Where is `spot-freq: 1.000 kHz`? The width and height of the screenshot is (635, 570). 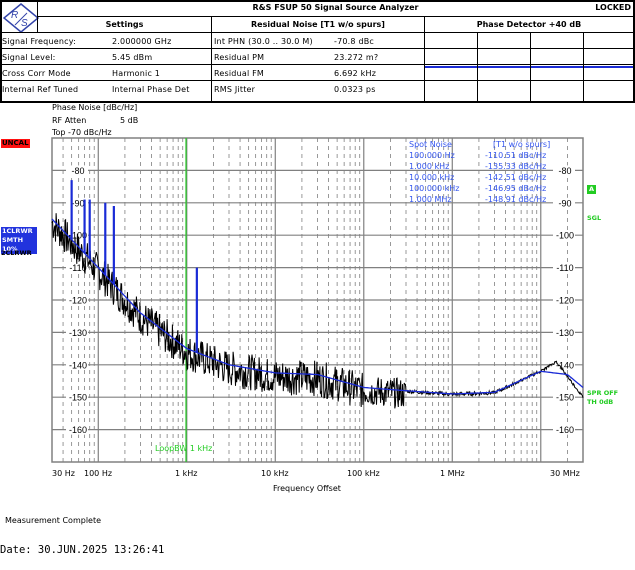
spot-freq: 1.000 kHz is located at coordinates (429, 166).